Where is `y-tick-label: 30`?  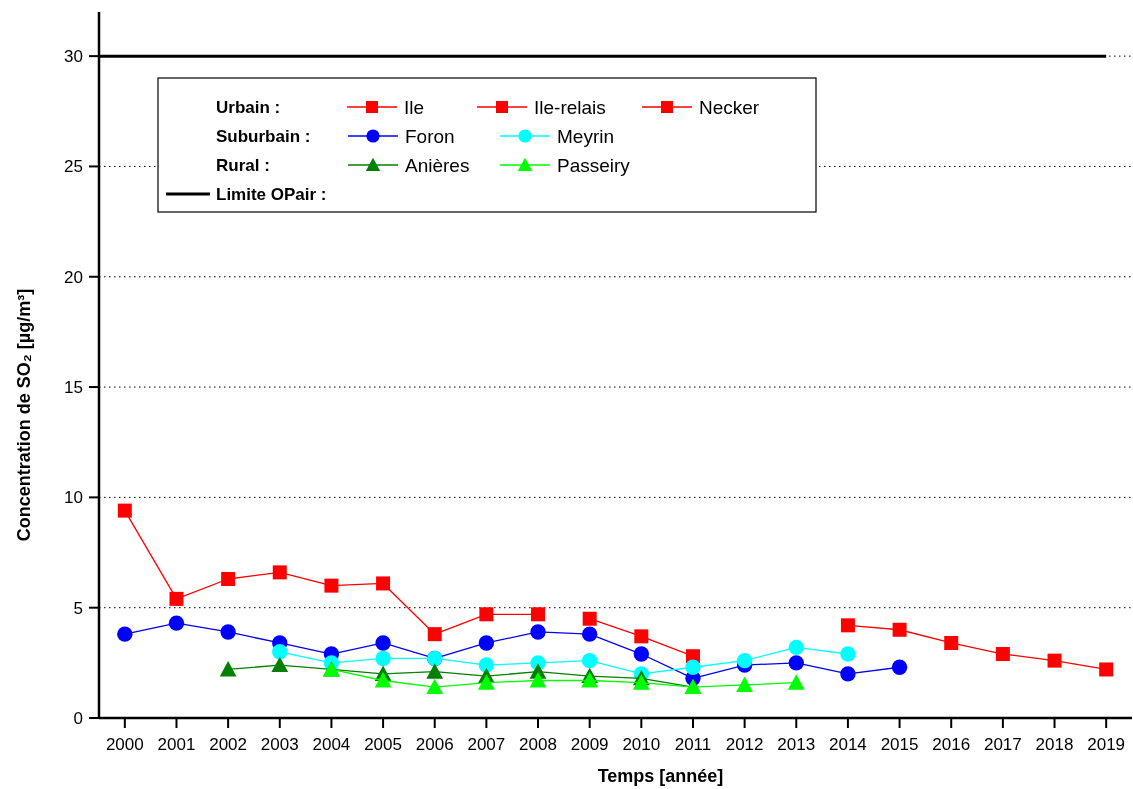 y-tick-label: 30 is located at coordinates (73, 57).